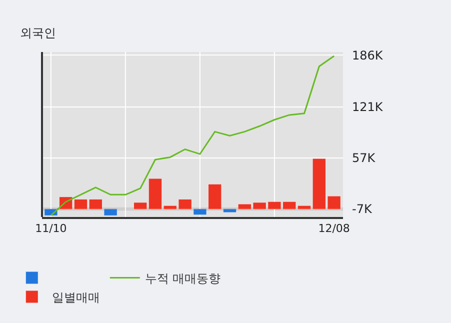 The width and height of the screenshot is (451, 323). What do you see at coordinates (76, 297) in the screenshot?
I see `legend-label: 일별매매` at bounding box center [76, 297].